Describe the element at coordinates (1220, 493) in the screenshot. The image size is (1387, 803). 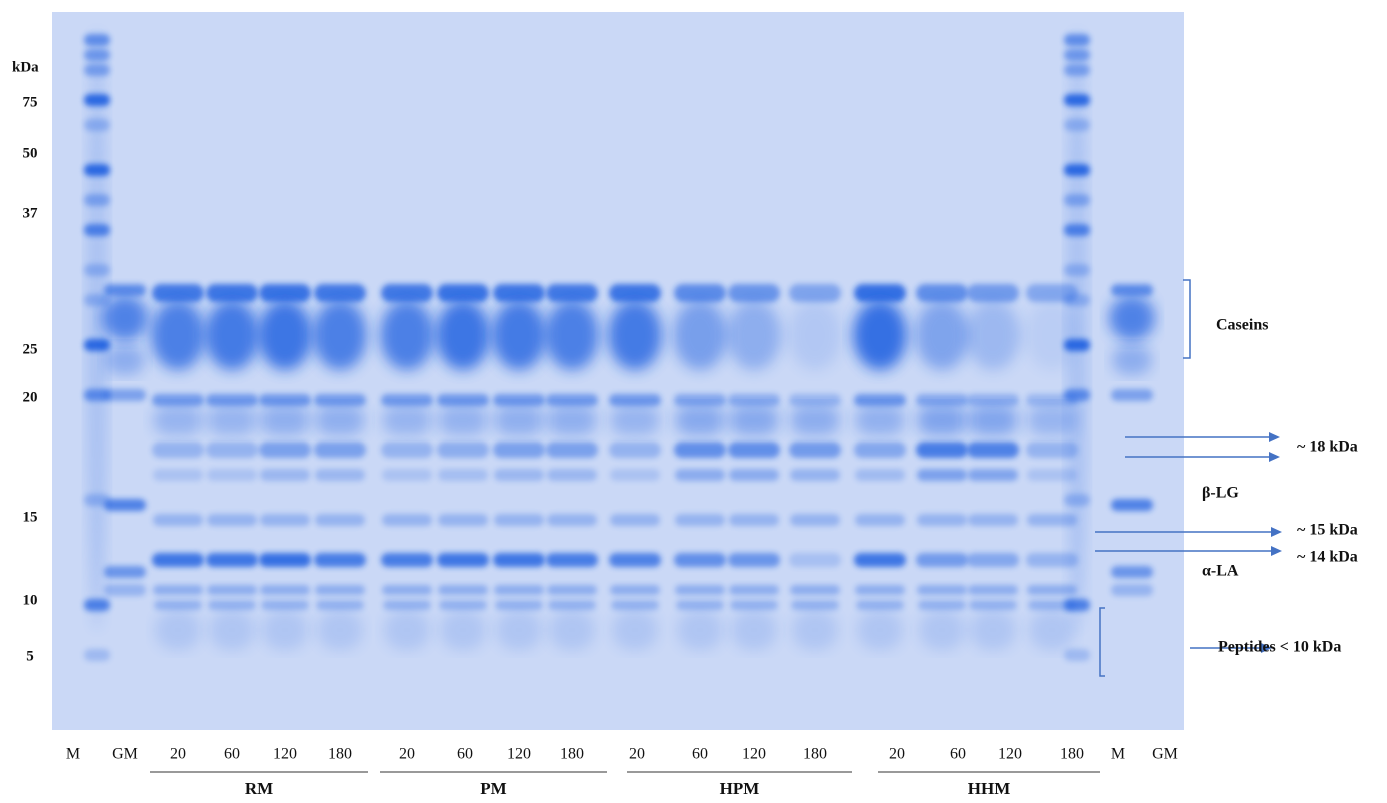
I see `annotation: β-LG` at that location.